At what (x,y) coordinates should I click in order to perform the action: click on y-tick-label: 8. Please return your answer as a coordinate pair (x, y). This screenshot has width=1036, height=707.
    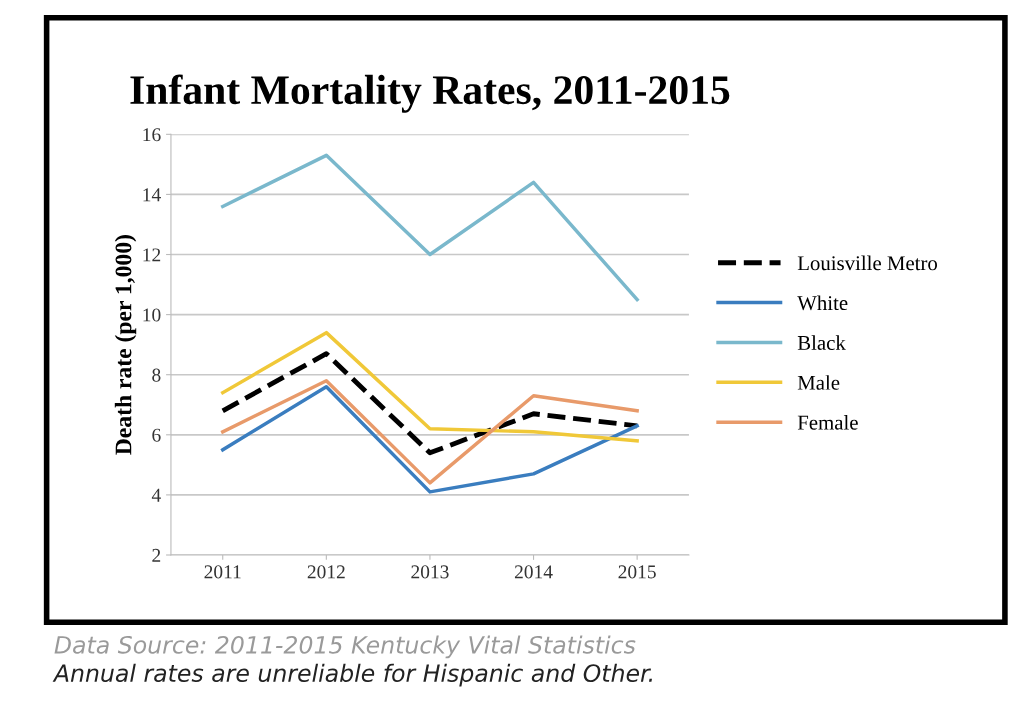
    Looking at the image, I should click on (156, 375).